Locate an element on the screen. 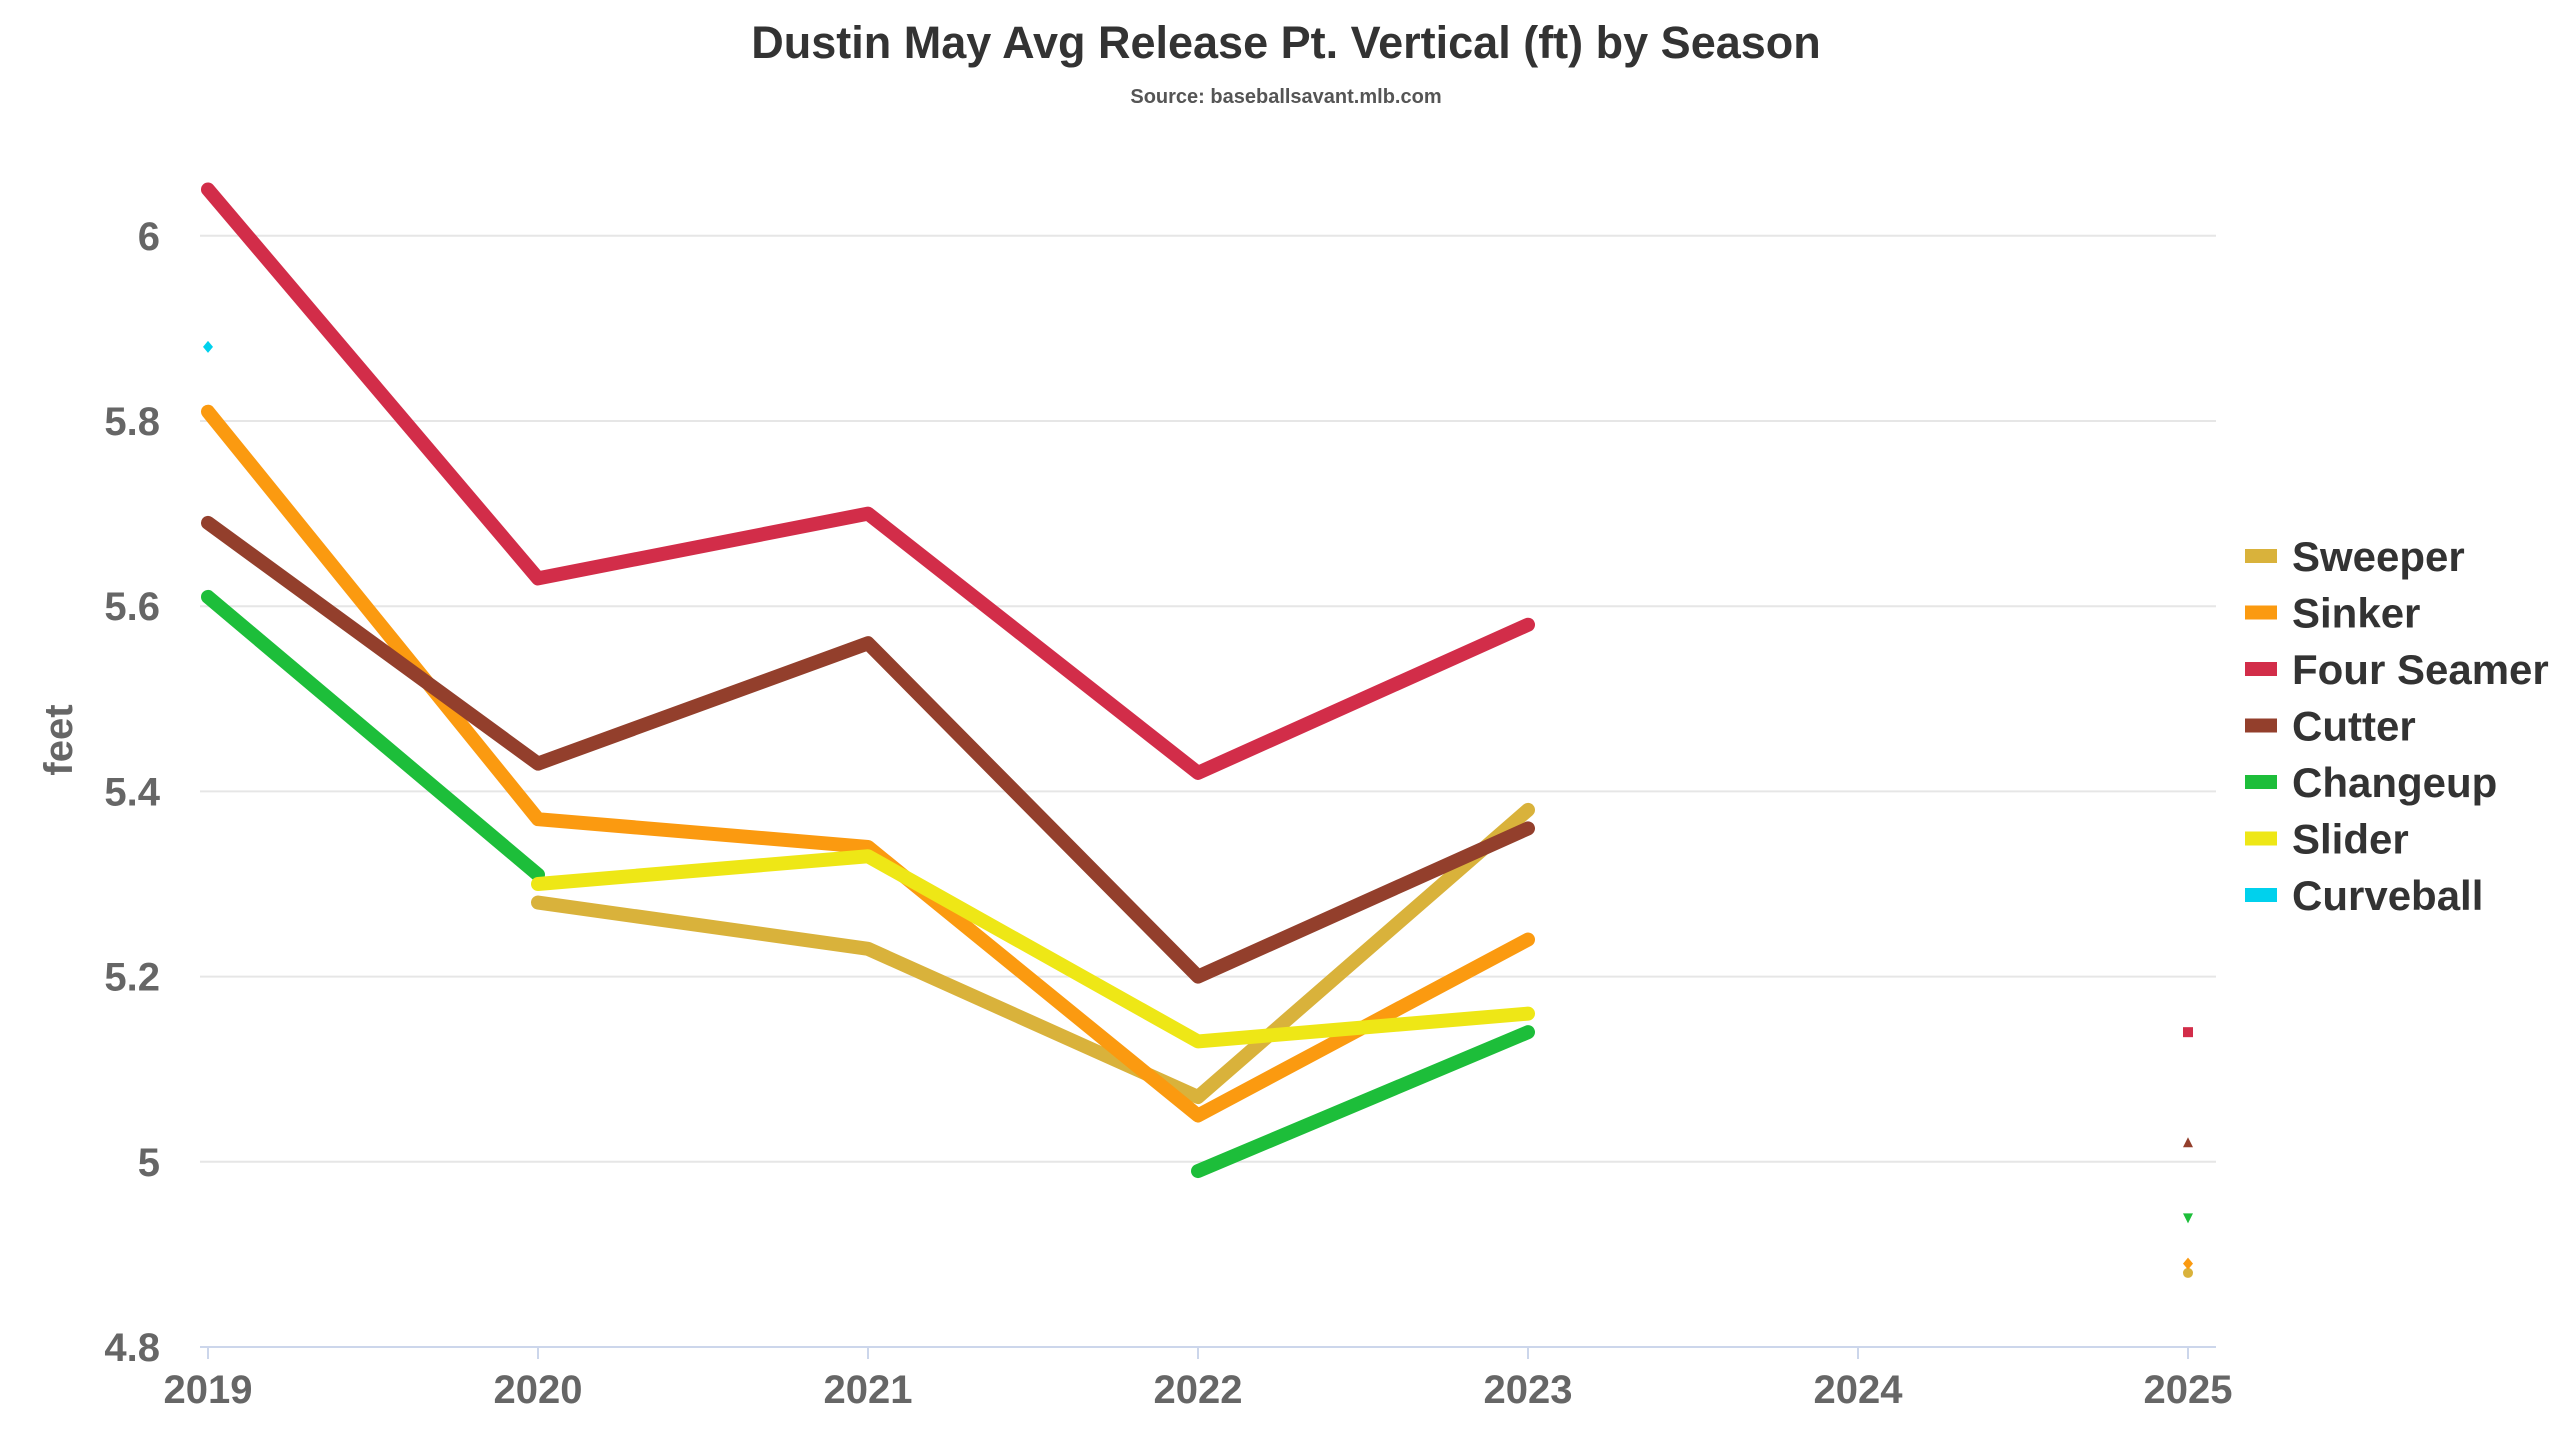 The width and height of the screenshot is (2560, 1440). legend-item: Cutter is located at coordinates (2330, 726).